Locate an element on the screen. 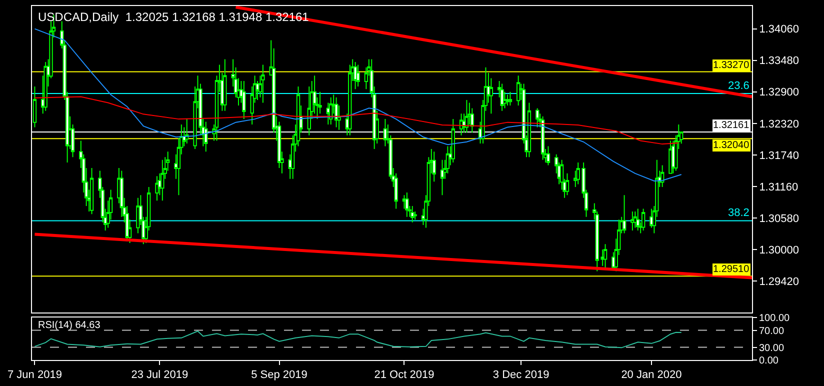 This screenshot has width=824, height=386. y-tick-label: 1.31740 is located at coordinates (779, 156).